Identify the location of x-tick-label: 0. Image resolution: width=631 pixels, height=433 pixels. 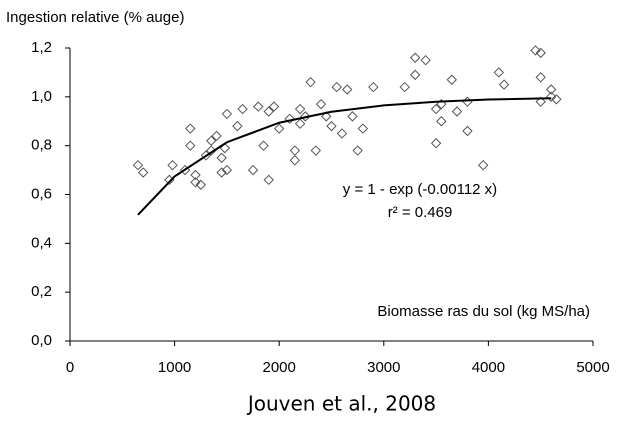
(70, 367).